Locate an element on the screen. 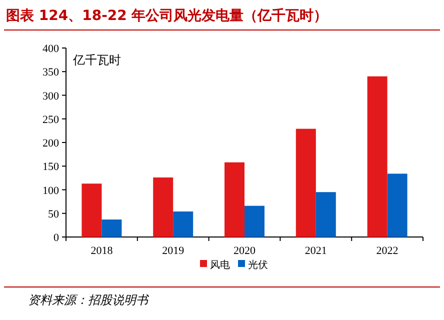 The height and width of the screenshot is (320, 444). y-tick-label: 300 is located at coordinates (51, 96).